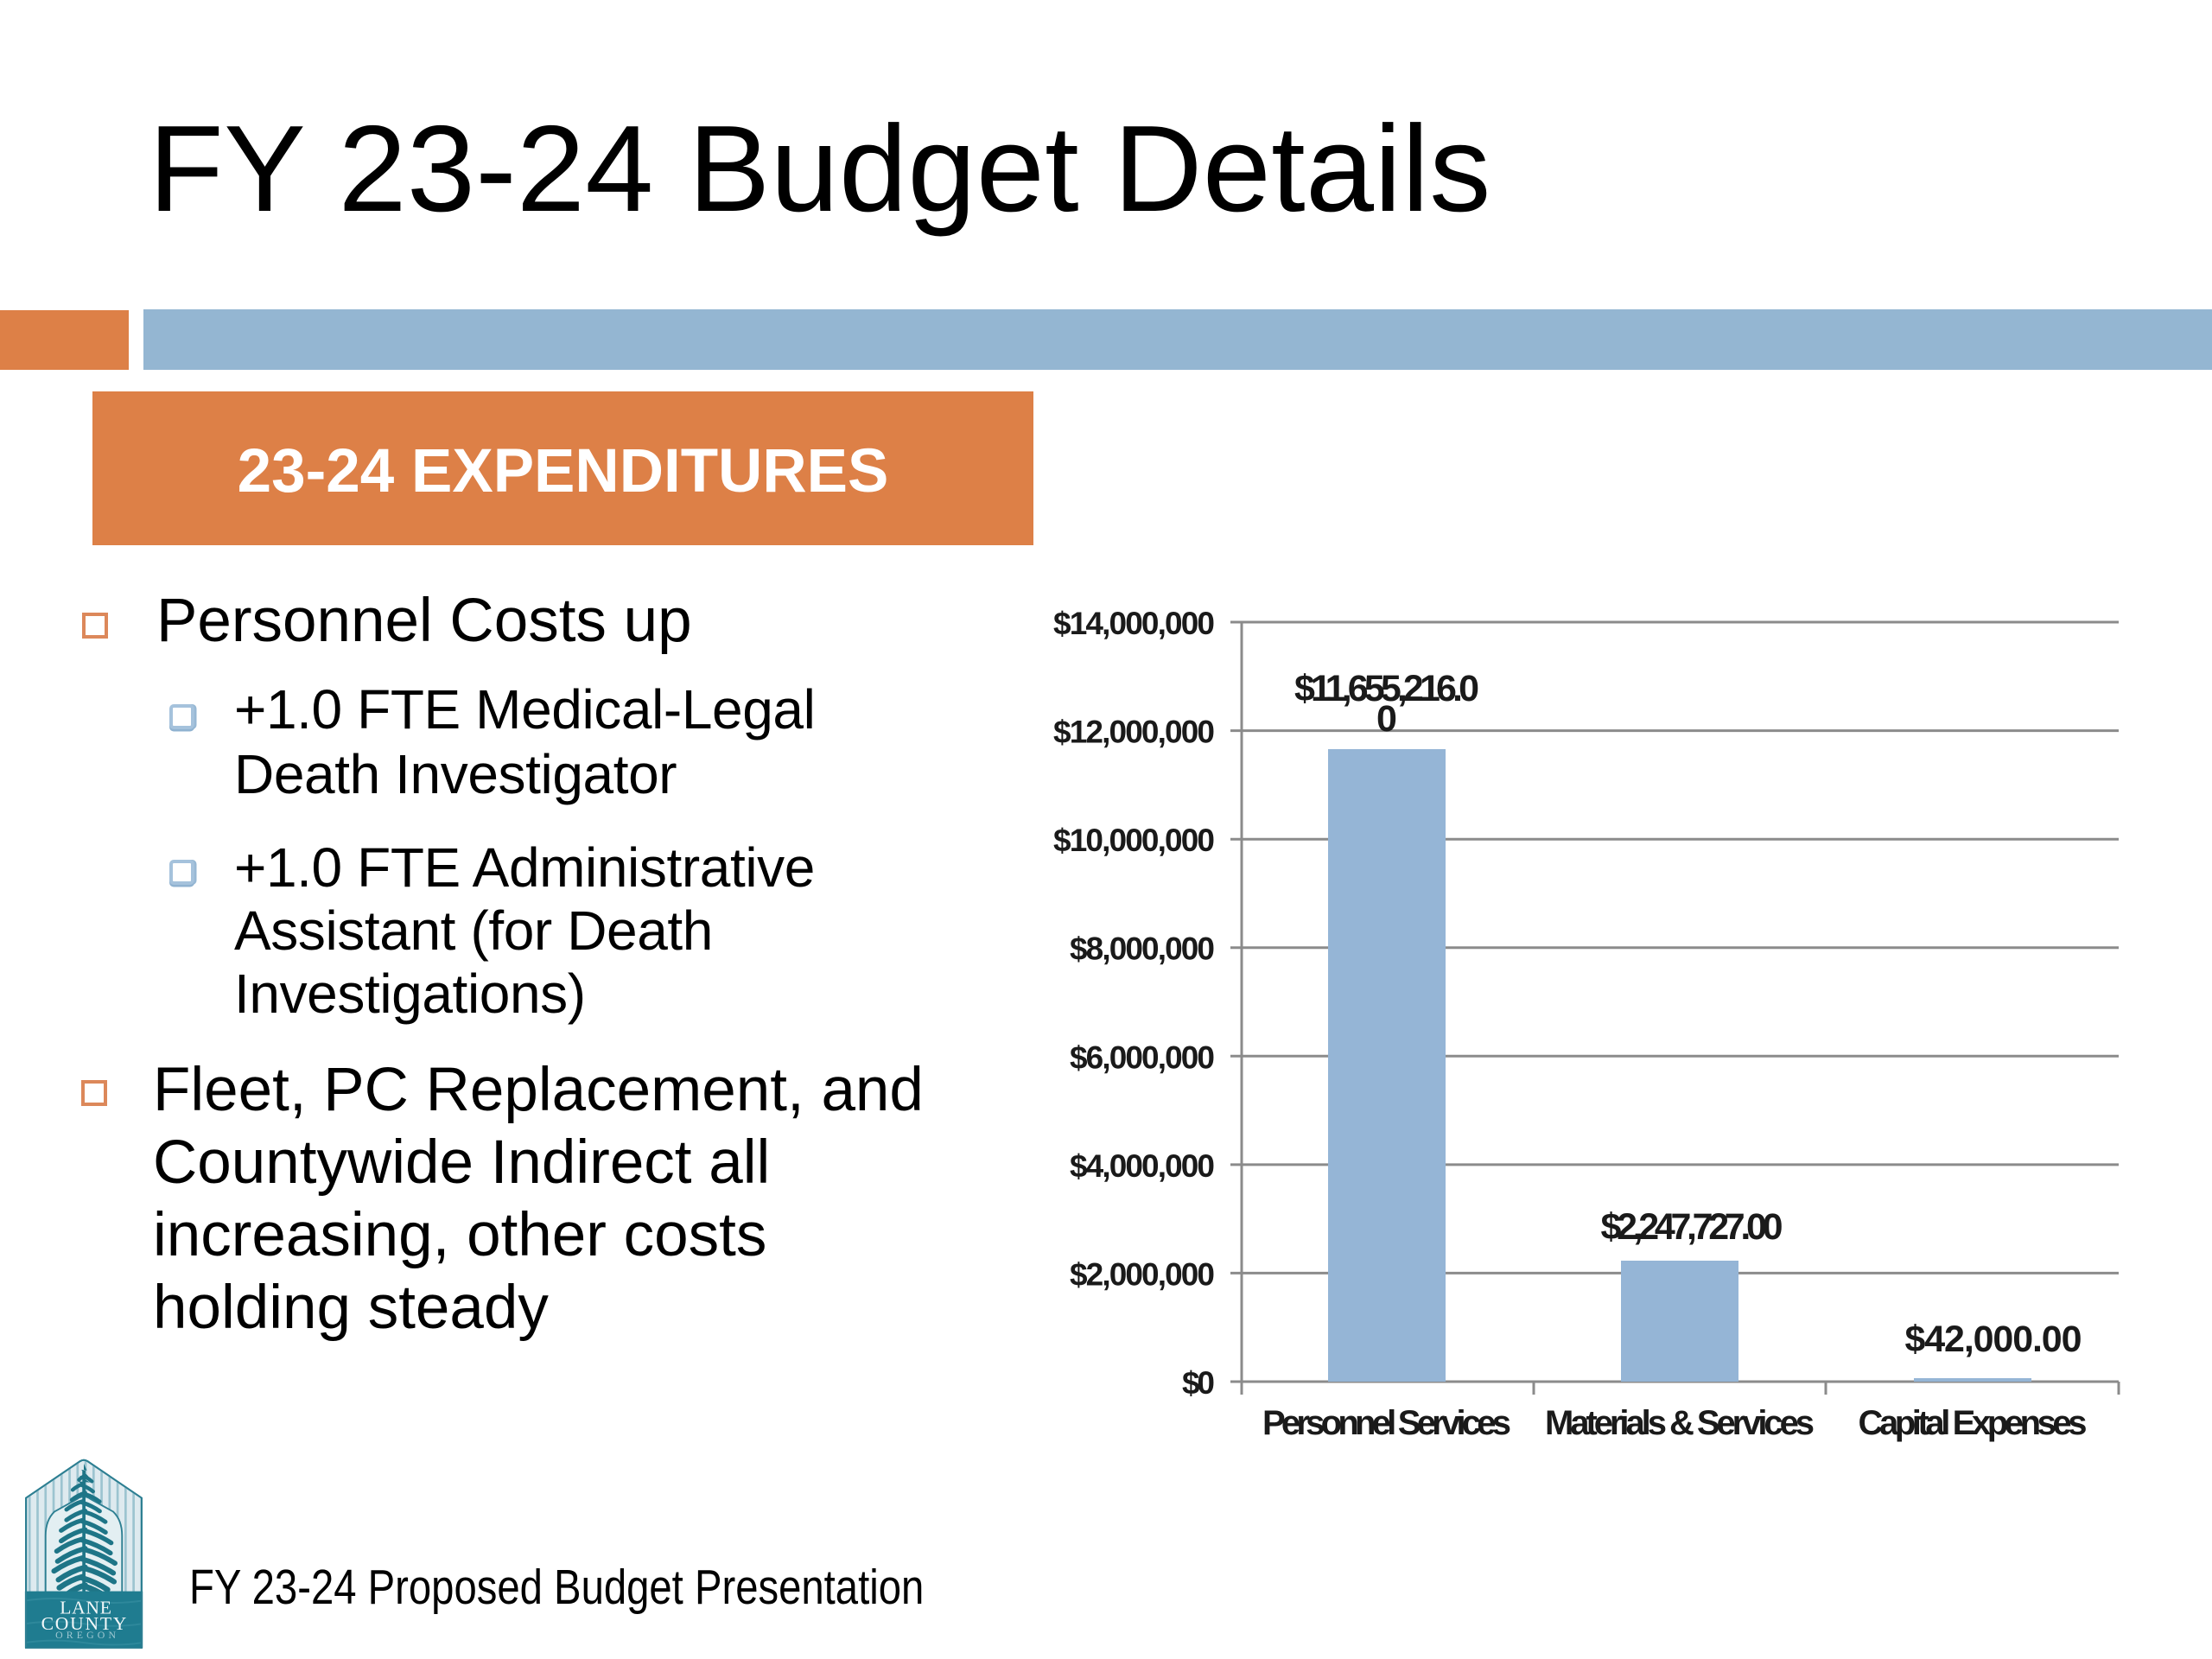  What do you see at coordinates (1386, 719) in the screenshot?
I see `svg-text: 0` at bounding box center [1386, 719].